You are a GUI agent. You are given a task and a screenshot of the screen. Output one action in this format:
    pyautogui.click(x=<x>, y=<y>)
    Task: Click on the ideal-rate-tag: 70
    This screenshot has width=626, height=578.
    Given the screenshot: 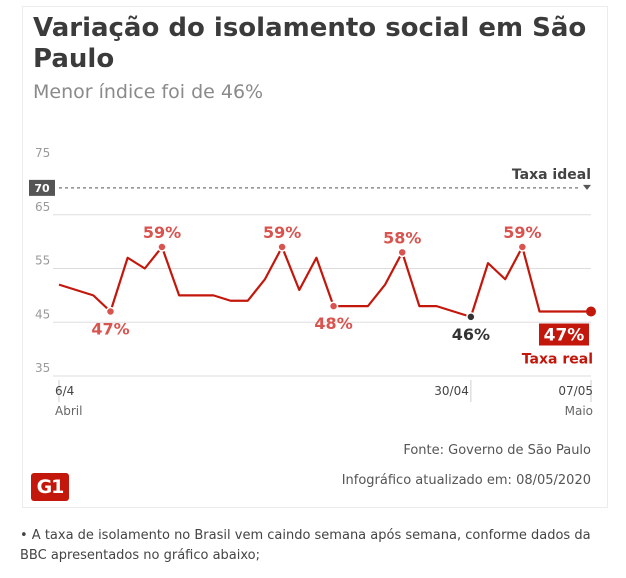 What is the action you would take?
    pyautogui.click(x=42, y=188)
    